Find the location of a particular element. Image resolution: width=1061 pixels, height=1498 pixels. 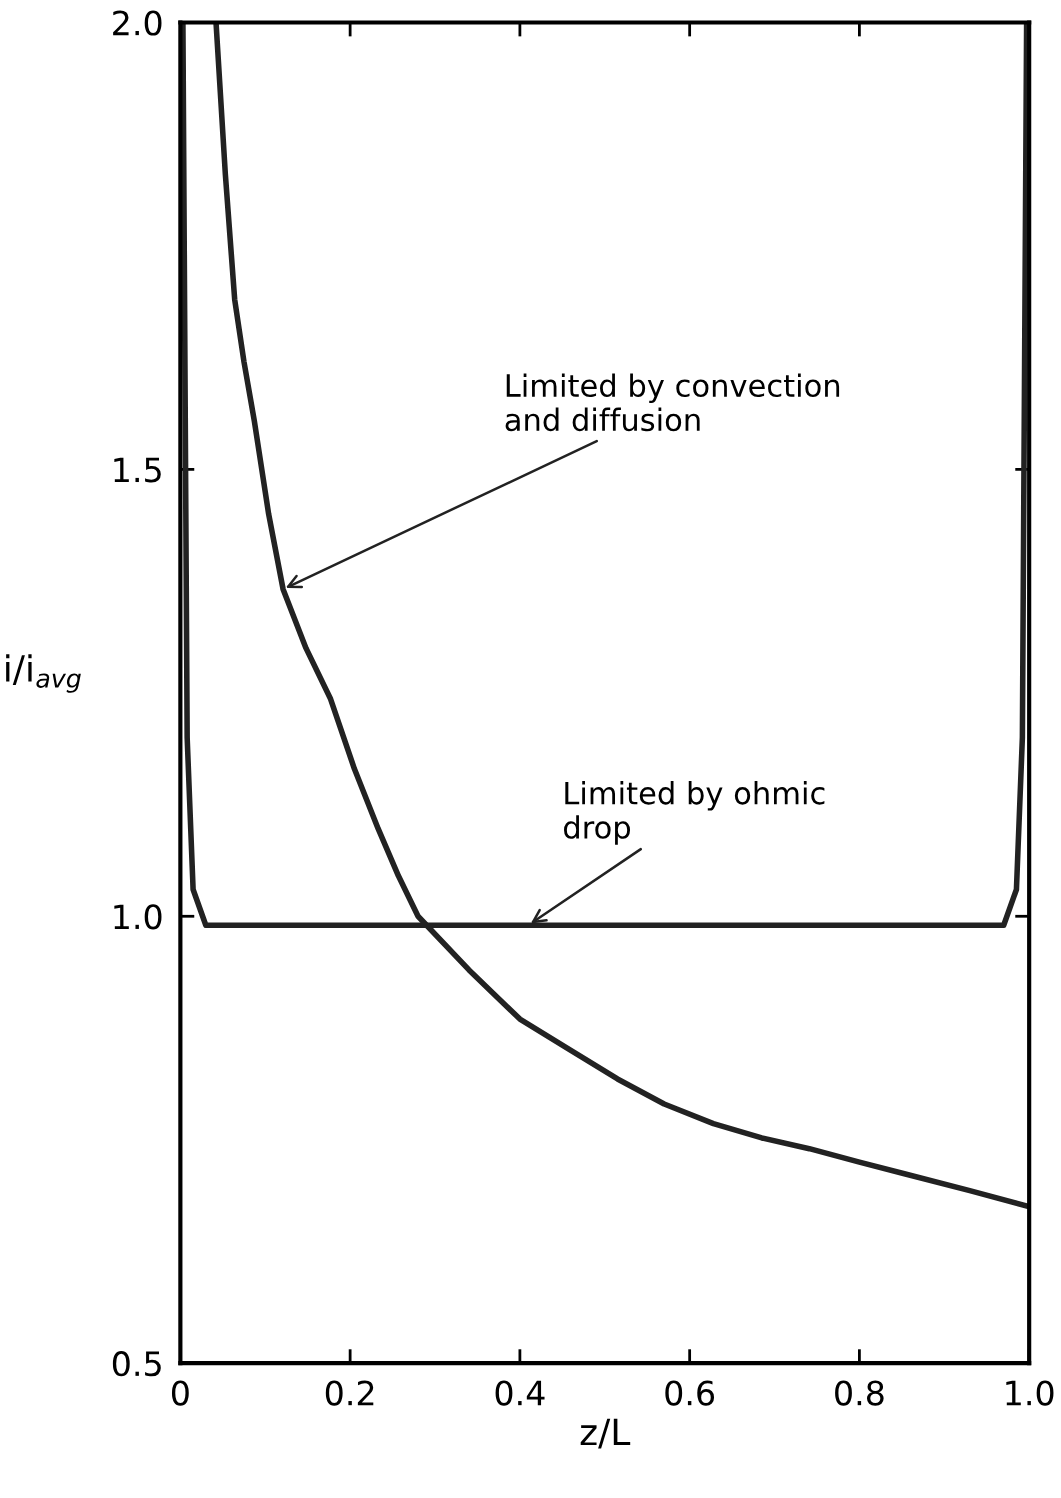

x-tick-label: 0.2 is located at coordinates (349, 1393).